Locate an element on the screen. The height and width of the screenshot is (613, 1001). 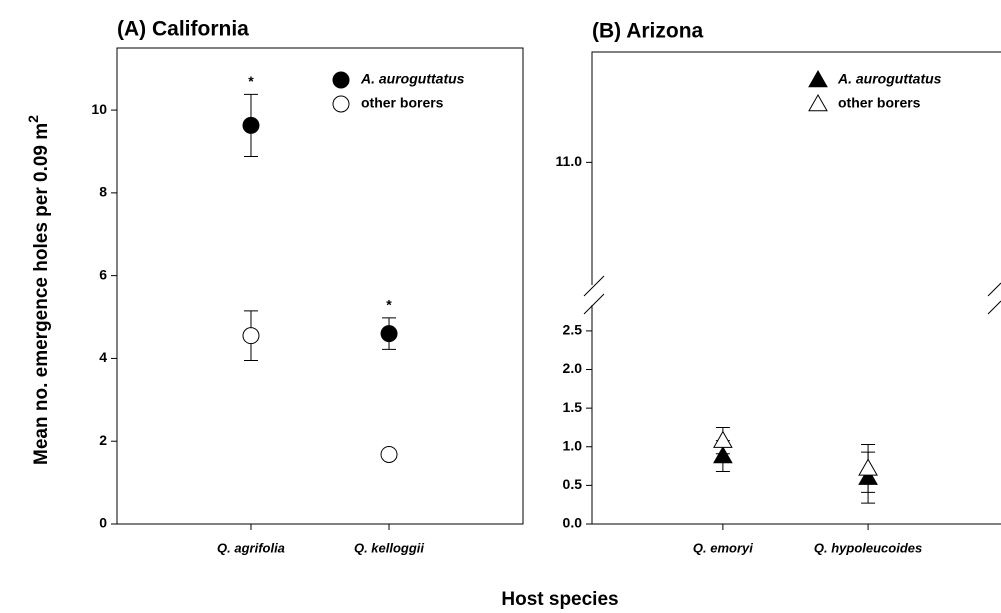
x-tick-label: Q. kelloggii is located at coordinates (389, 547).